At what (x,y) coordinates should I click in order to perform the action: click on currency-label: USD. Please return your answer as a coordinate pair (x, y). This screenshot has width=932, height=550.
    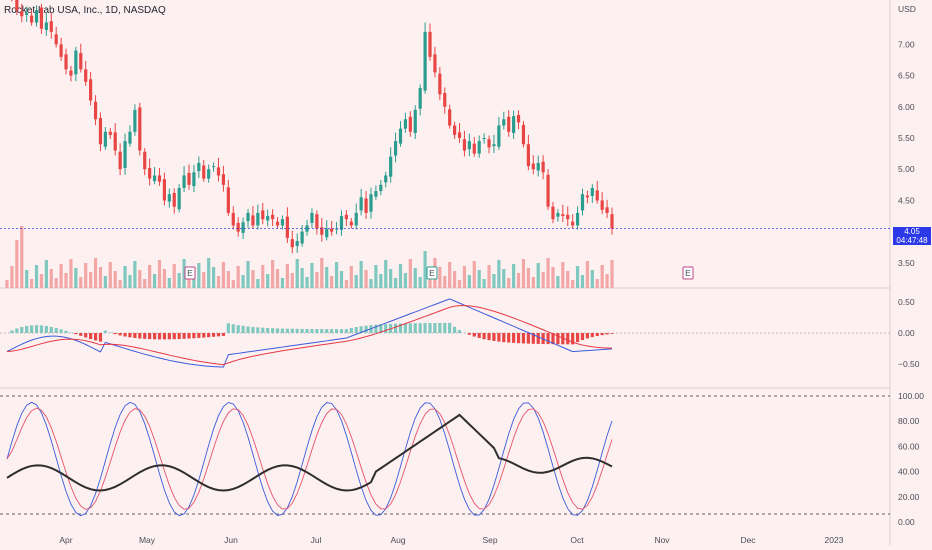
    Looking at the image, I should click on (907, 9).